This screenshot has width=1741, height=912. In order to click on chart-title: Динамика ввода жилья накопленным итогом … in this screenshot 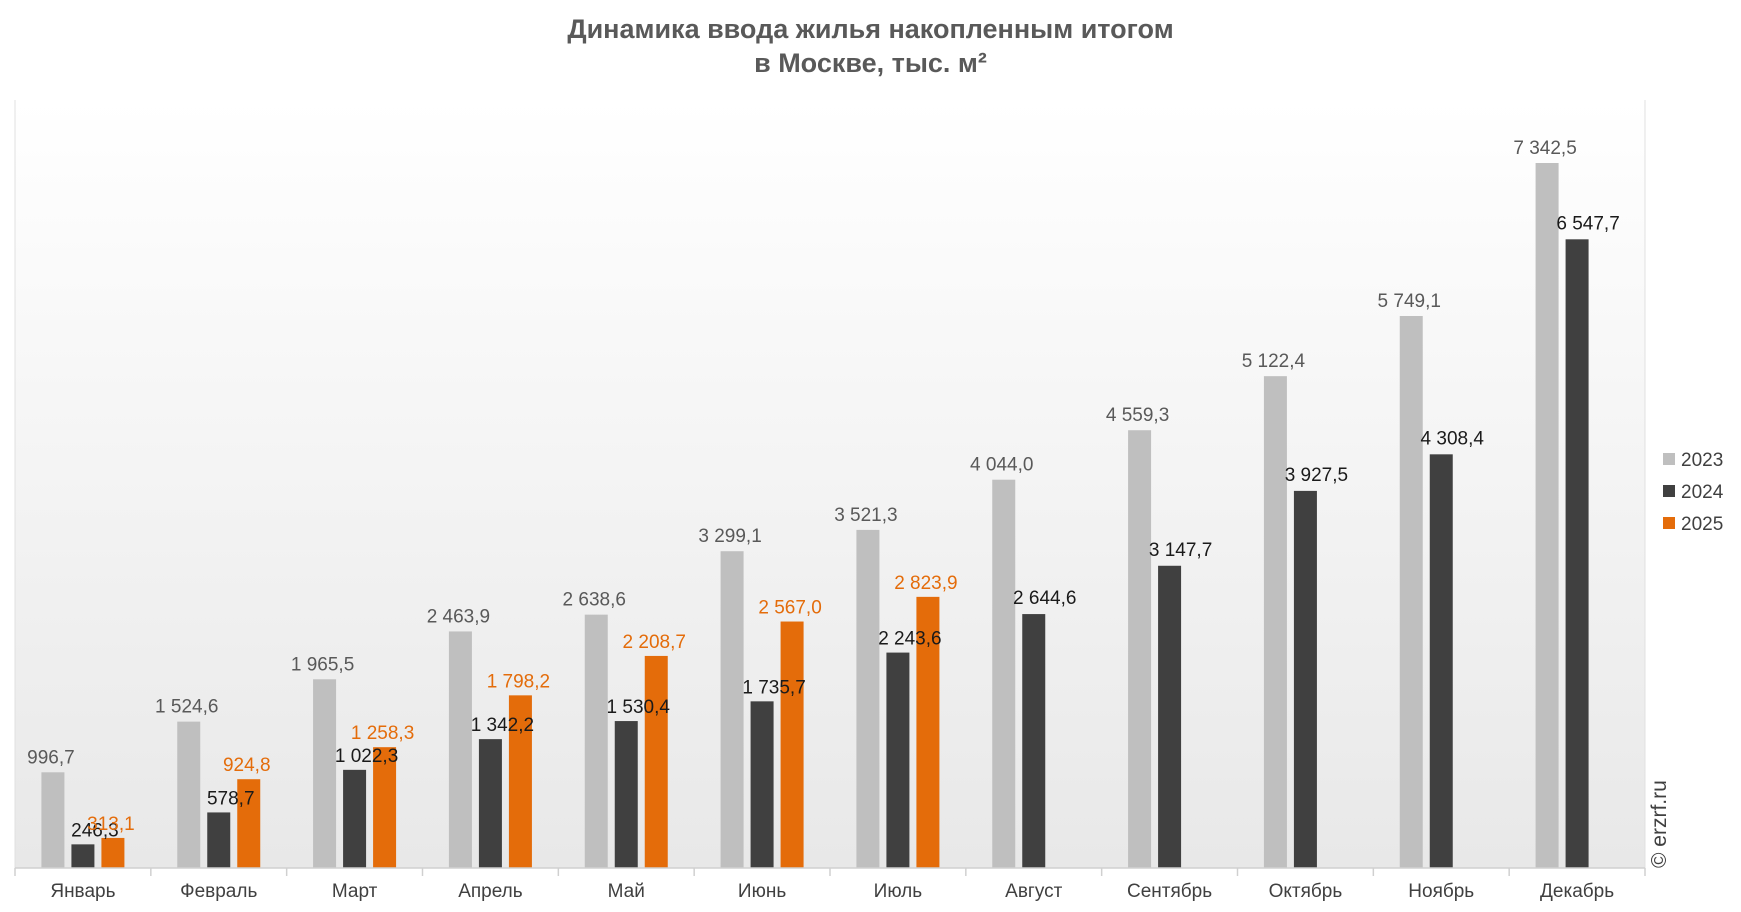, I will do `click(870, 46)`.